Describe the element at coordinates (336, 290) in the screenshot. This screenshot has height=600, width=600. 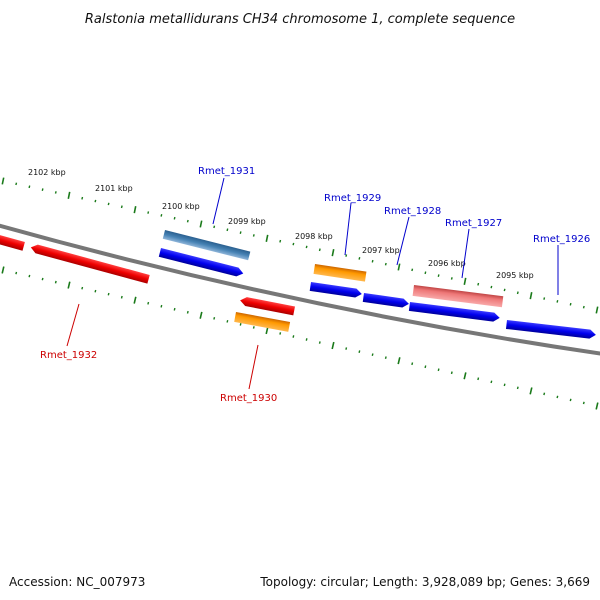
I see `gene-rmet-1929` at that location.